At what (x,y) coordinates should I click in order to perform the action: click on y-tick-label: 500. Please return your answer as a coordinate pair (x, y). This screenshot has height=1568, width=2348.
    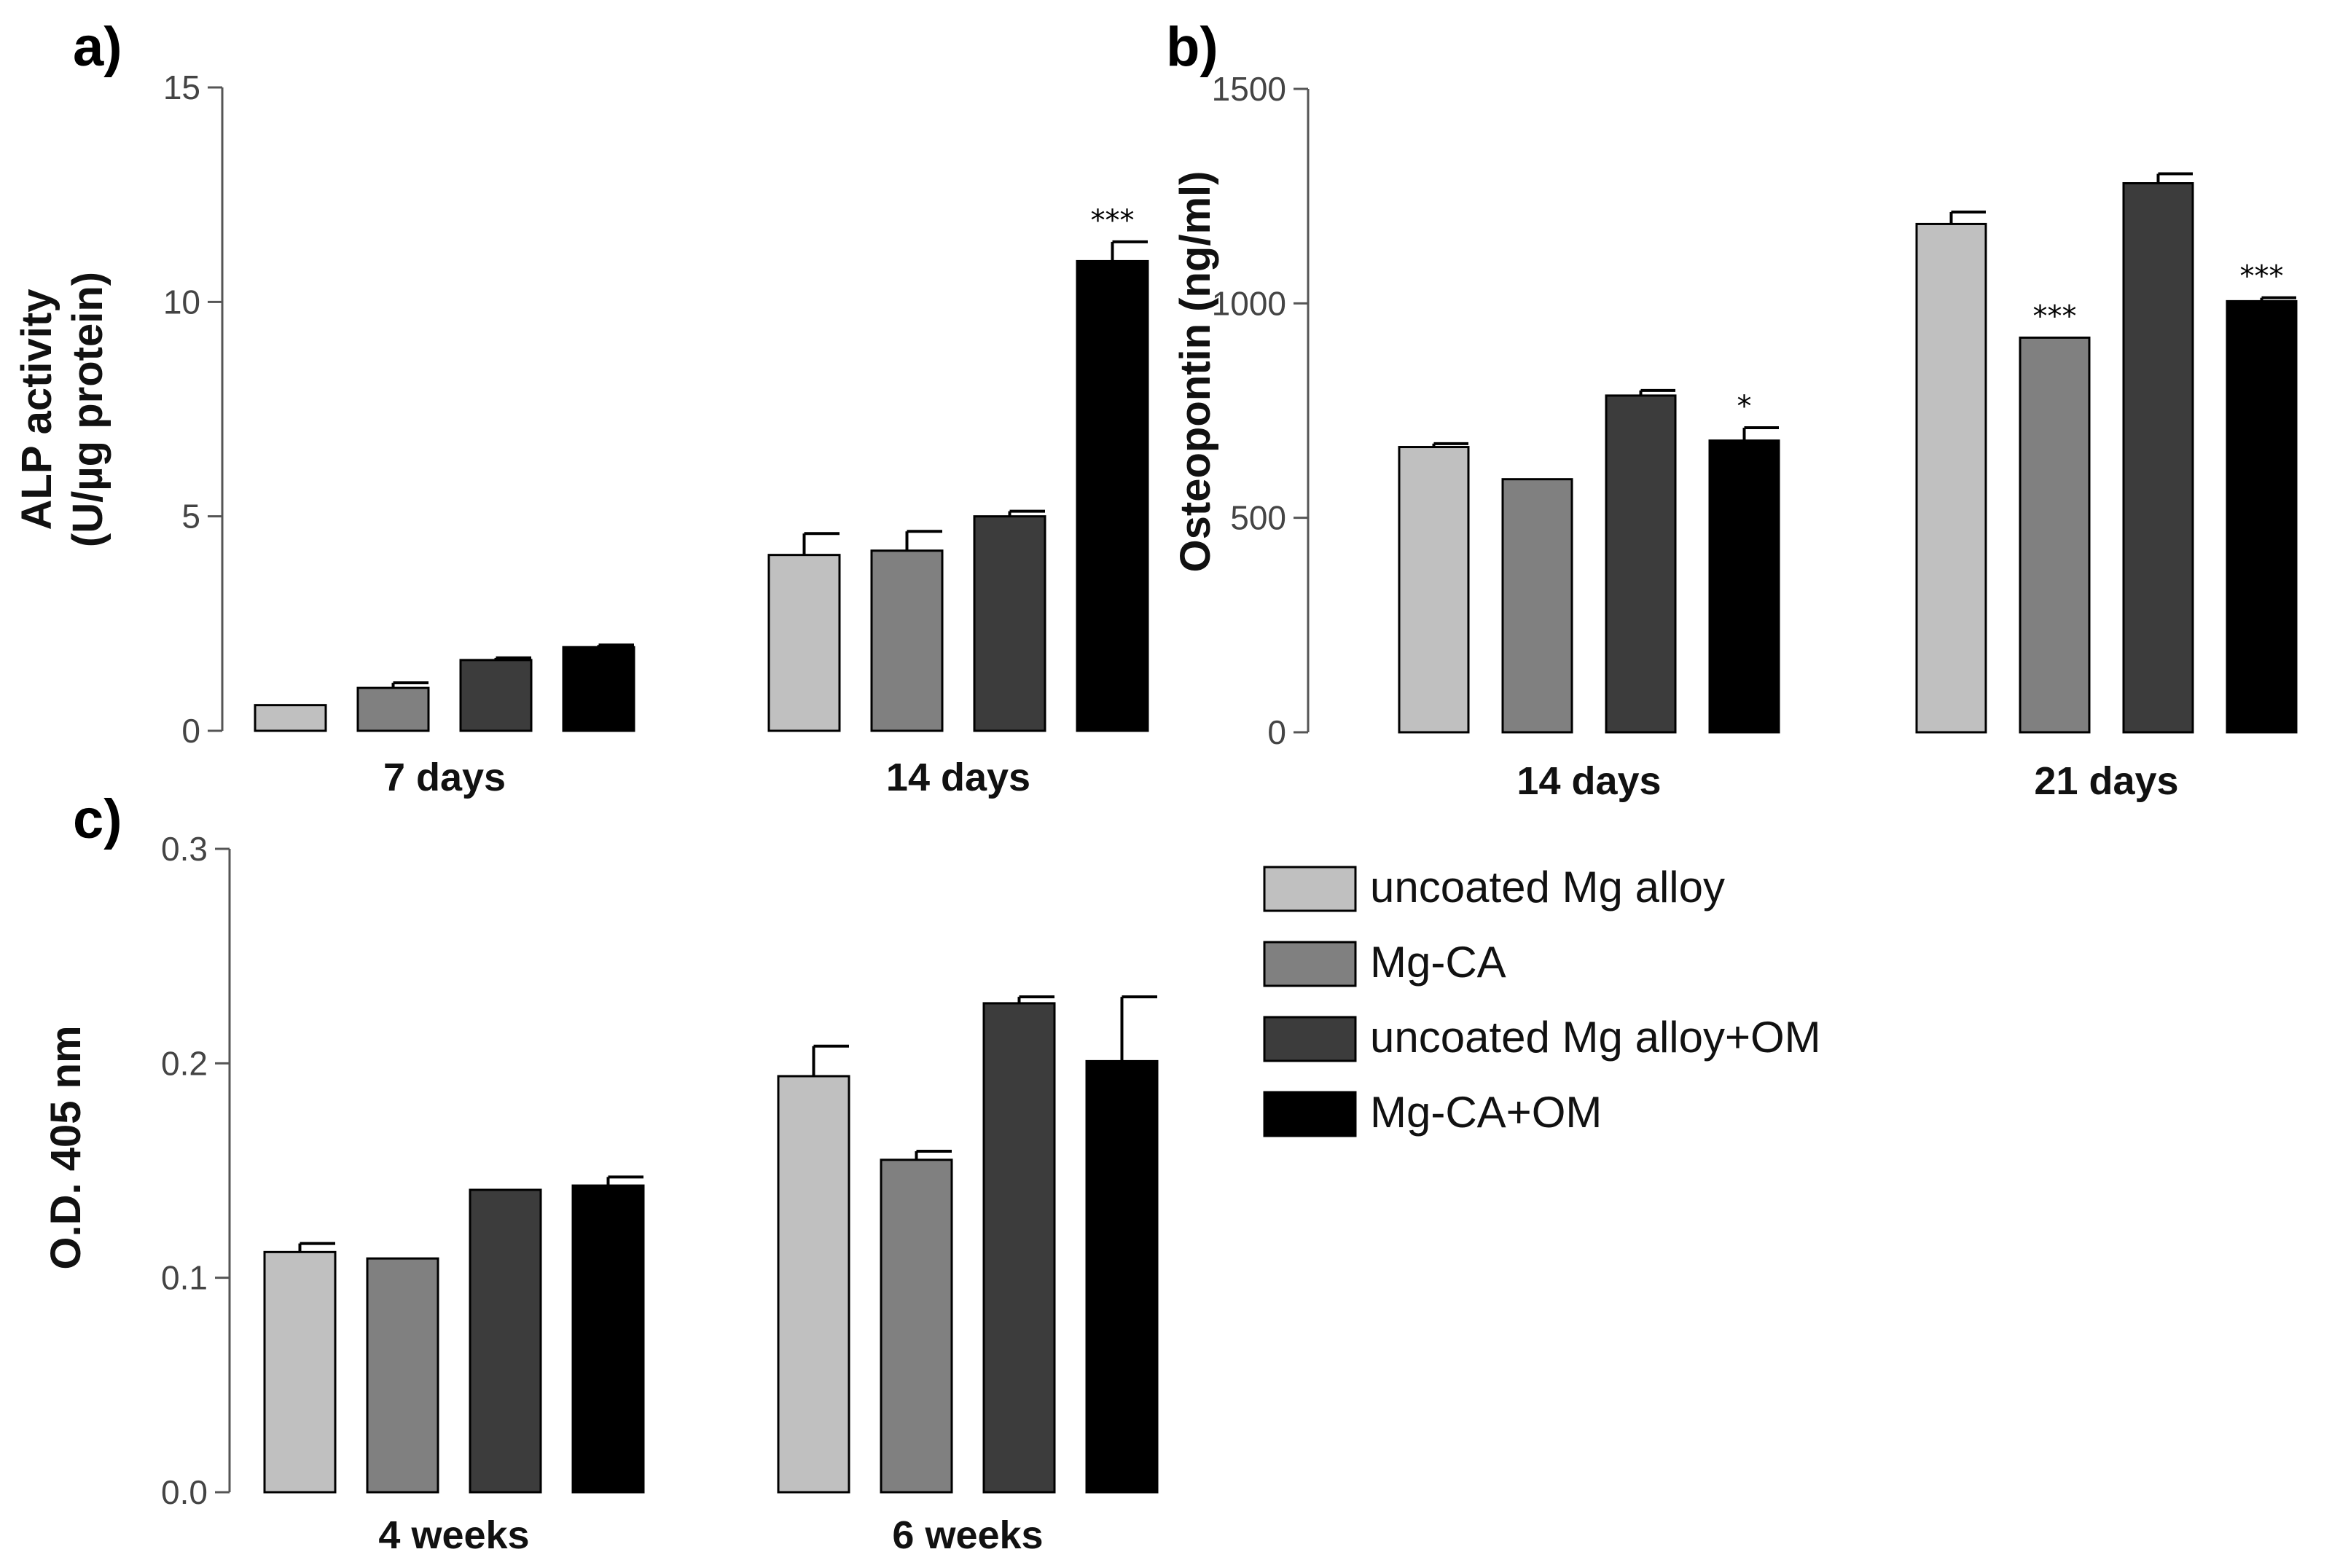
    Looking at the image, I should click on (1258, 518).